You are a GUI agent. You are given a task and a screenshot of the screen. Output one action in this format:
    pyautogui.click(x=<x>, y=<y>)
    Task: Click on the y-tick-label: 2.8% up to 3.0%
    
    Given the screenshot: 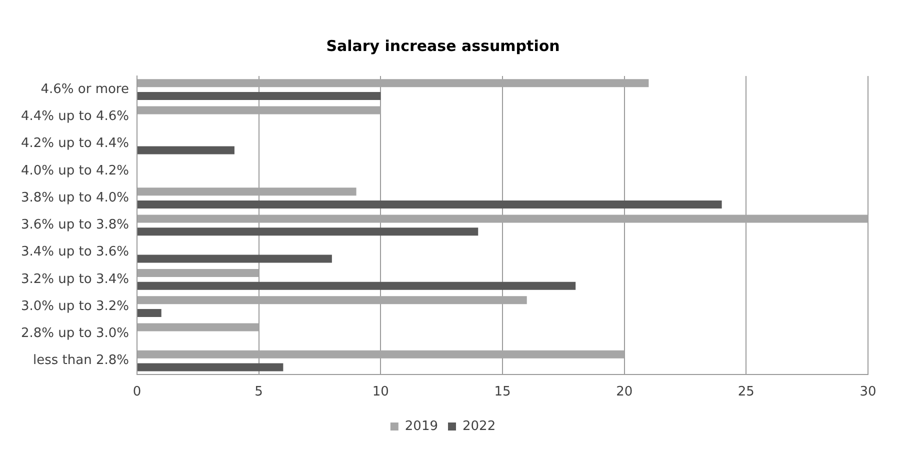 What is the action you would take?
    pyautogui.click(x=74, y=334)
    